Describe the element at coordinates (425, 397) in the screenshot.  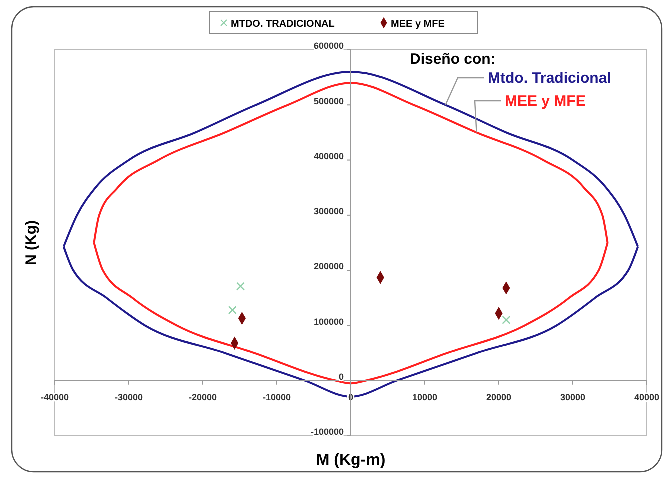
I see `x-tick-label: 10000` at that location.